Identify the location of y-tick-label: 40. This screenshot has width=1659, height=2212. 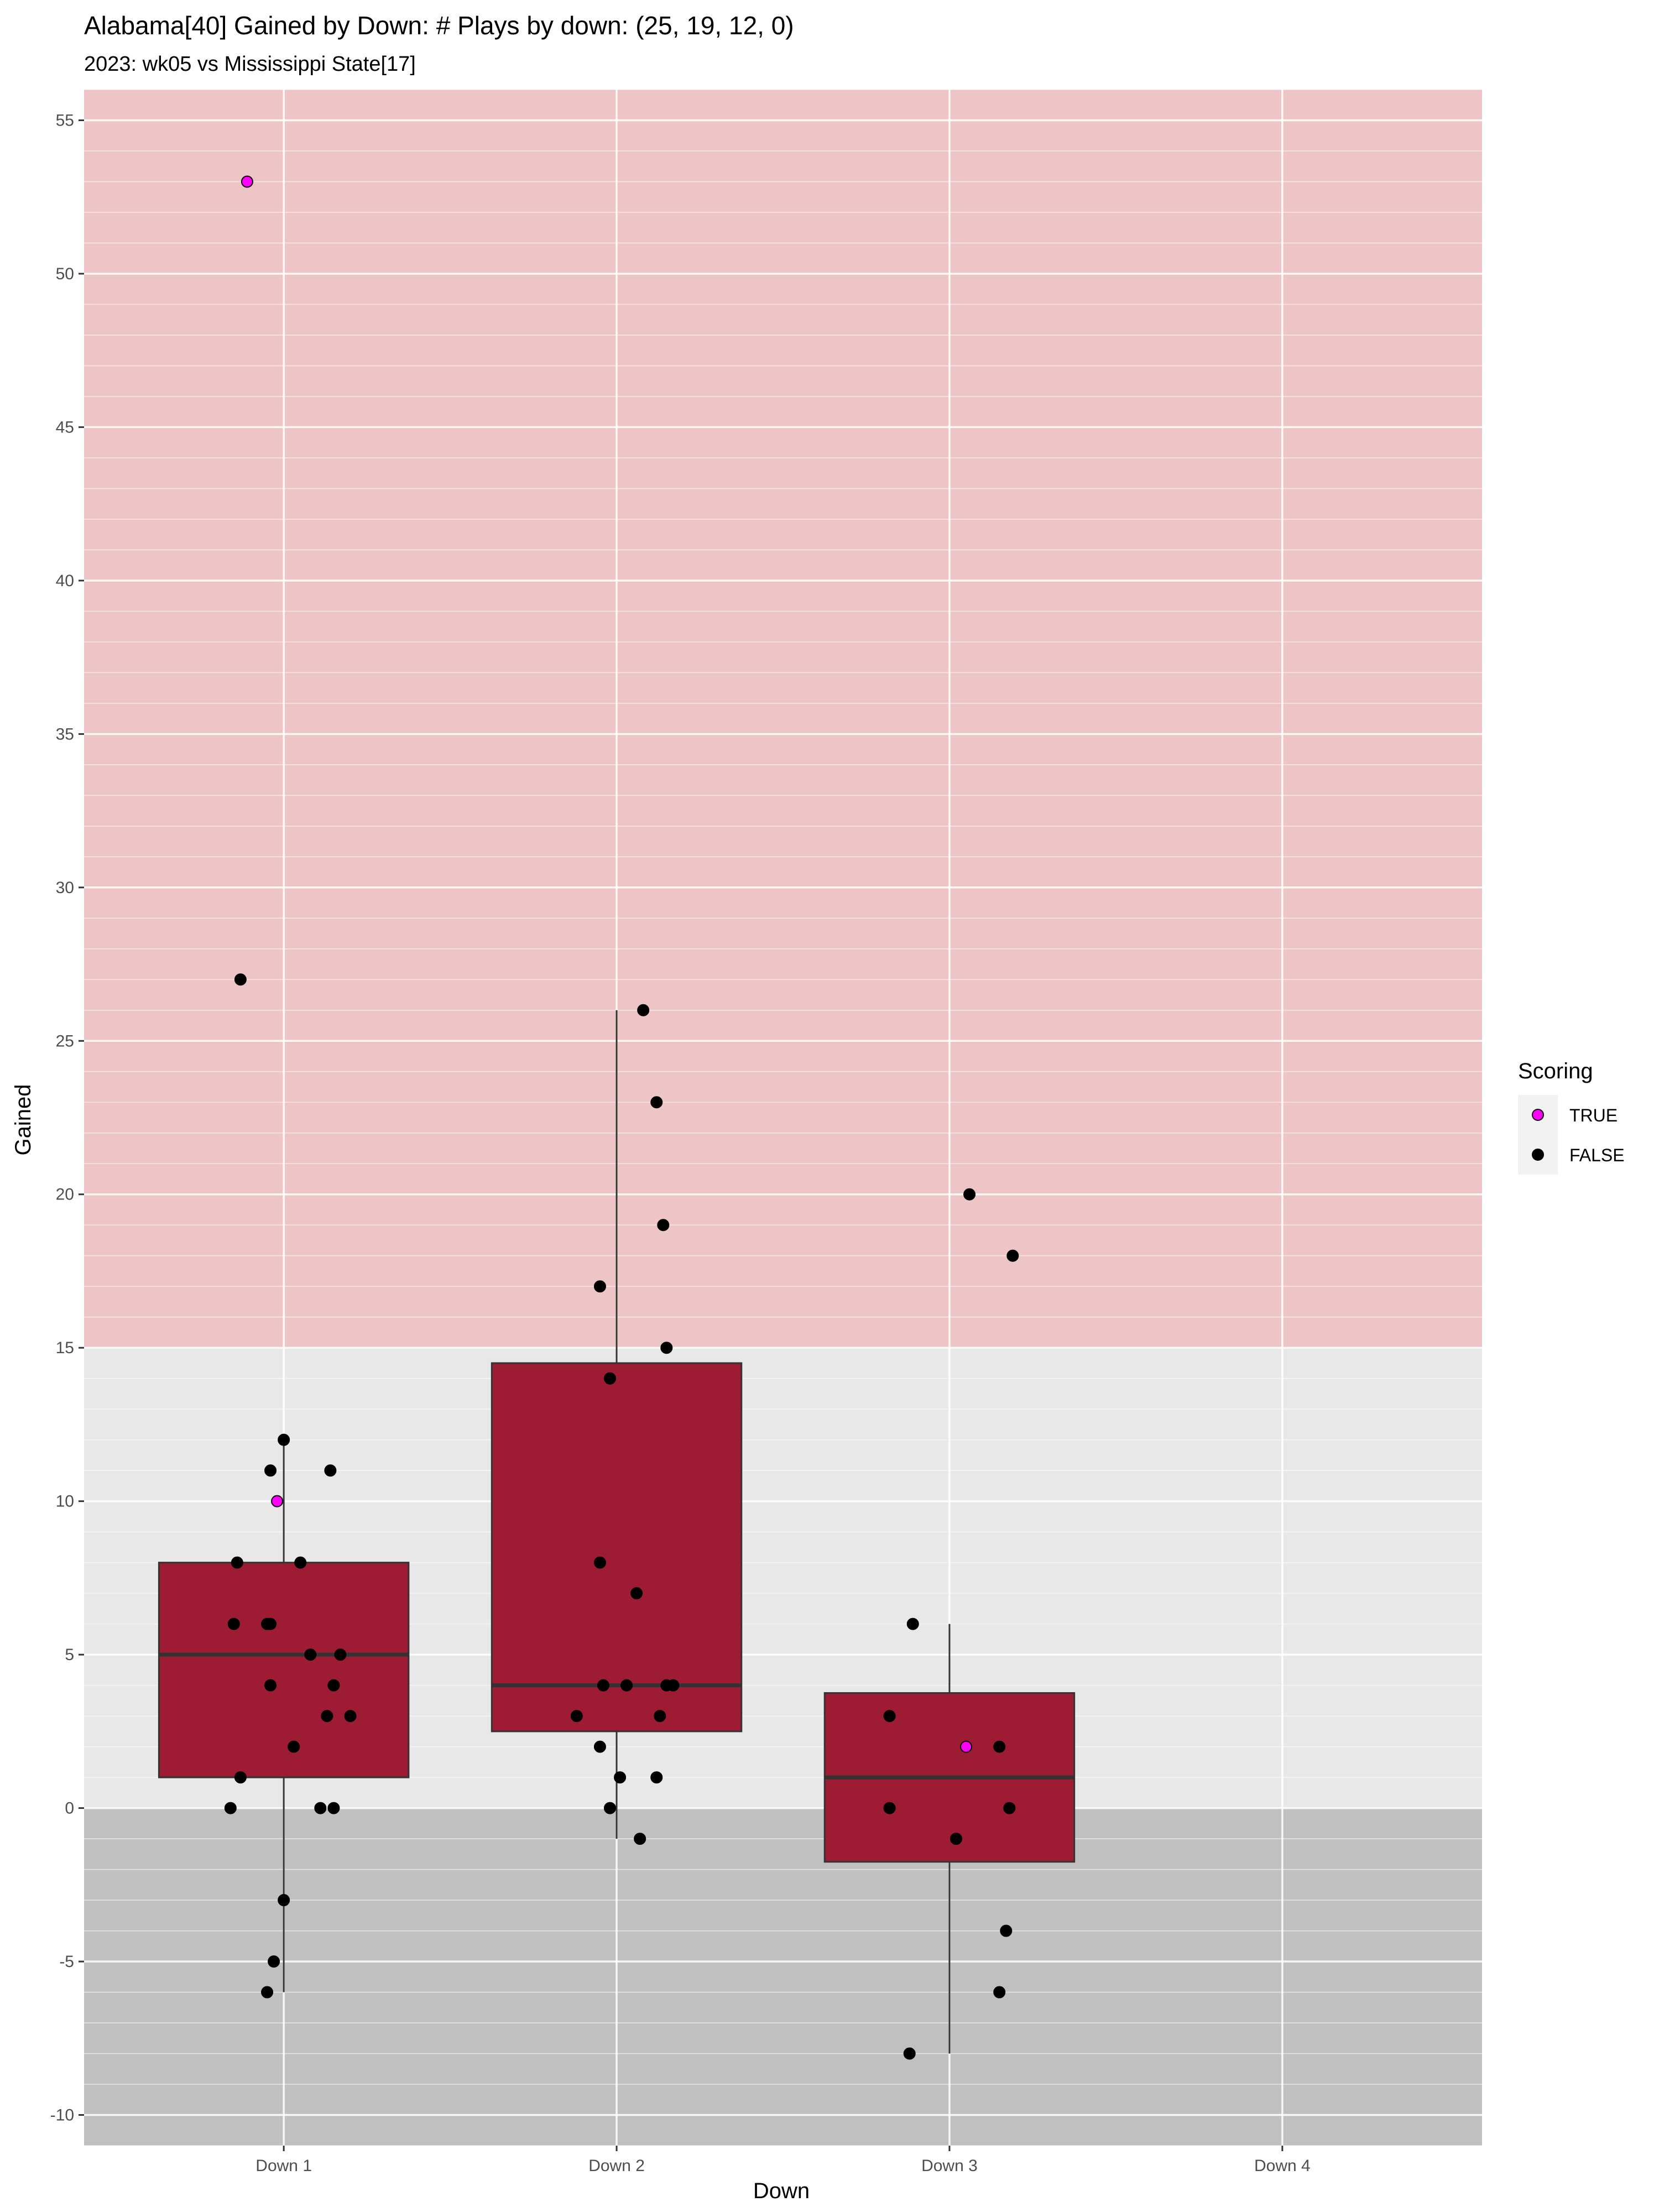
(65, 581).